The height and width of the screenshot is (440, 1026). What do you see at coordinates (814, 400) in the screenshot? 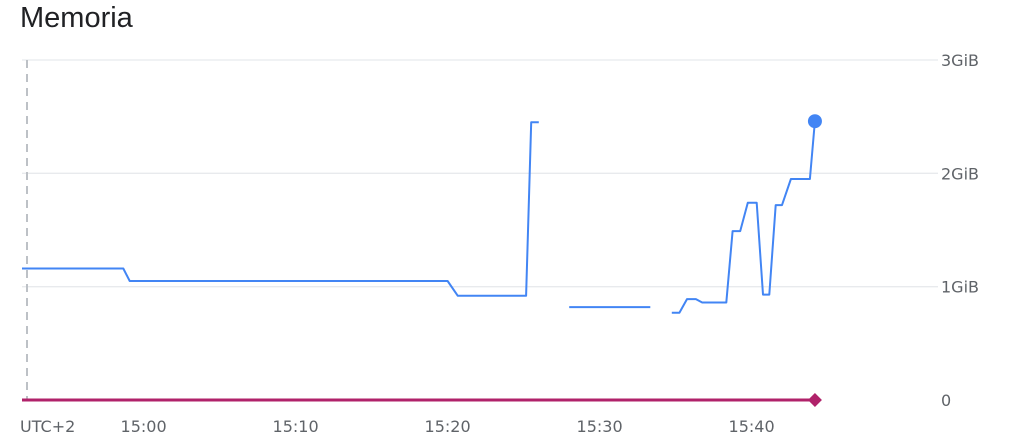
I see `baseline-latest-point` at bounding box center [814, 400].